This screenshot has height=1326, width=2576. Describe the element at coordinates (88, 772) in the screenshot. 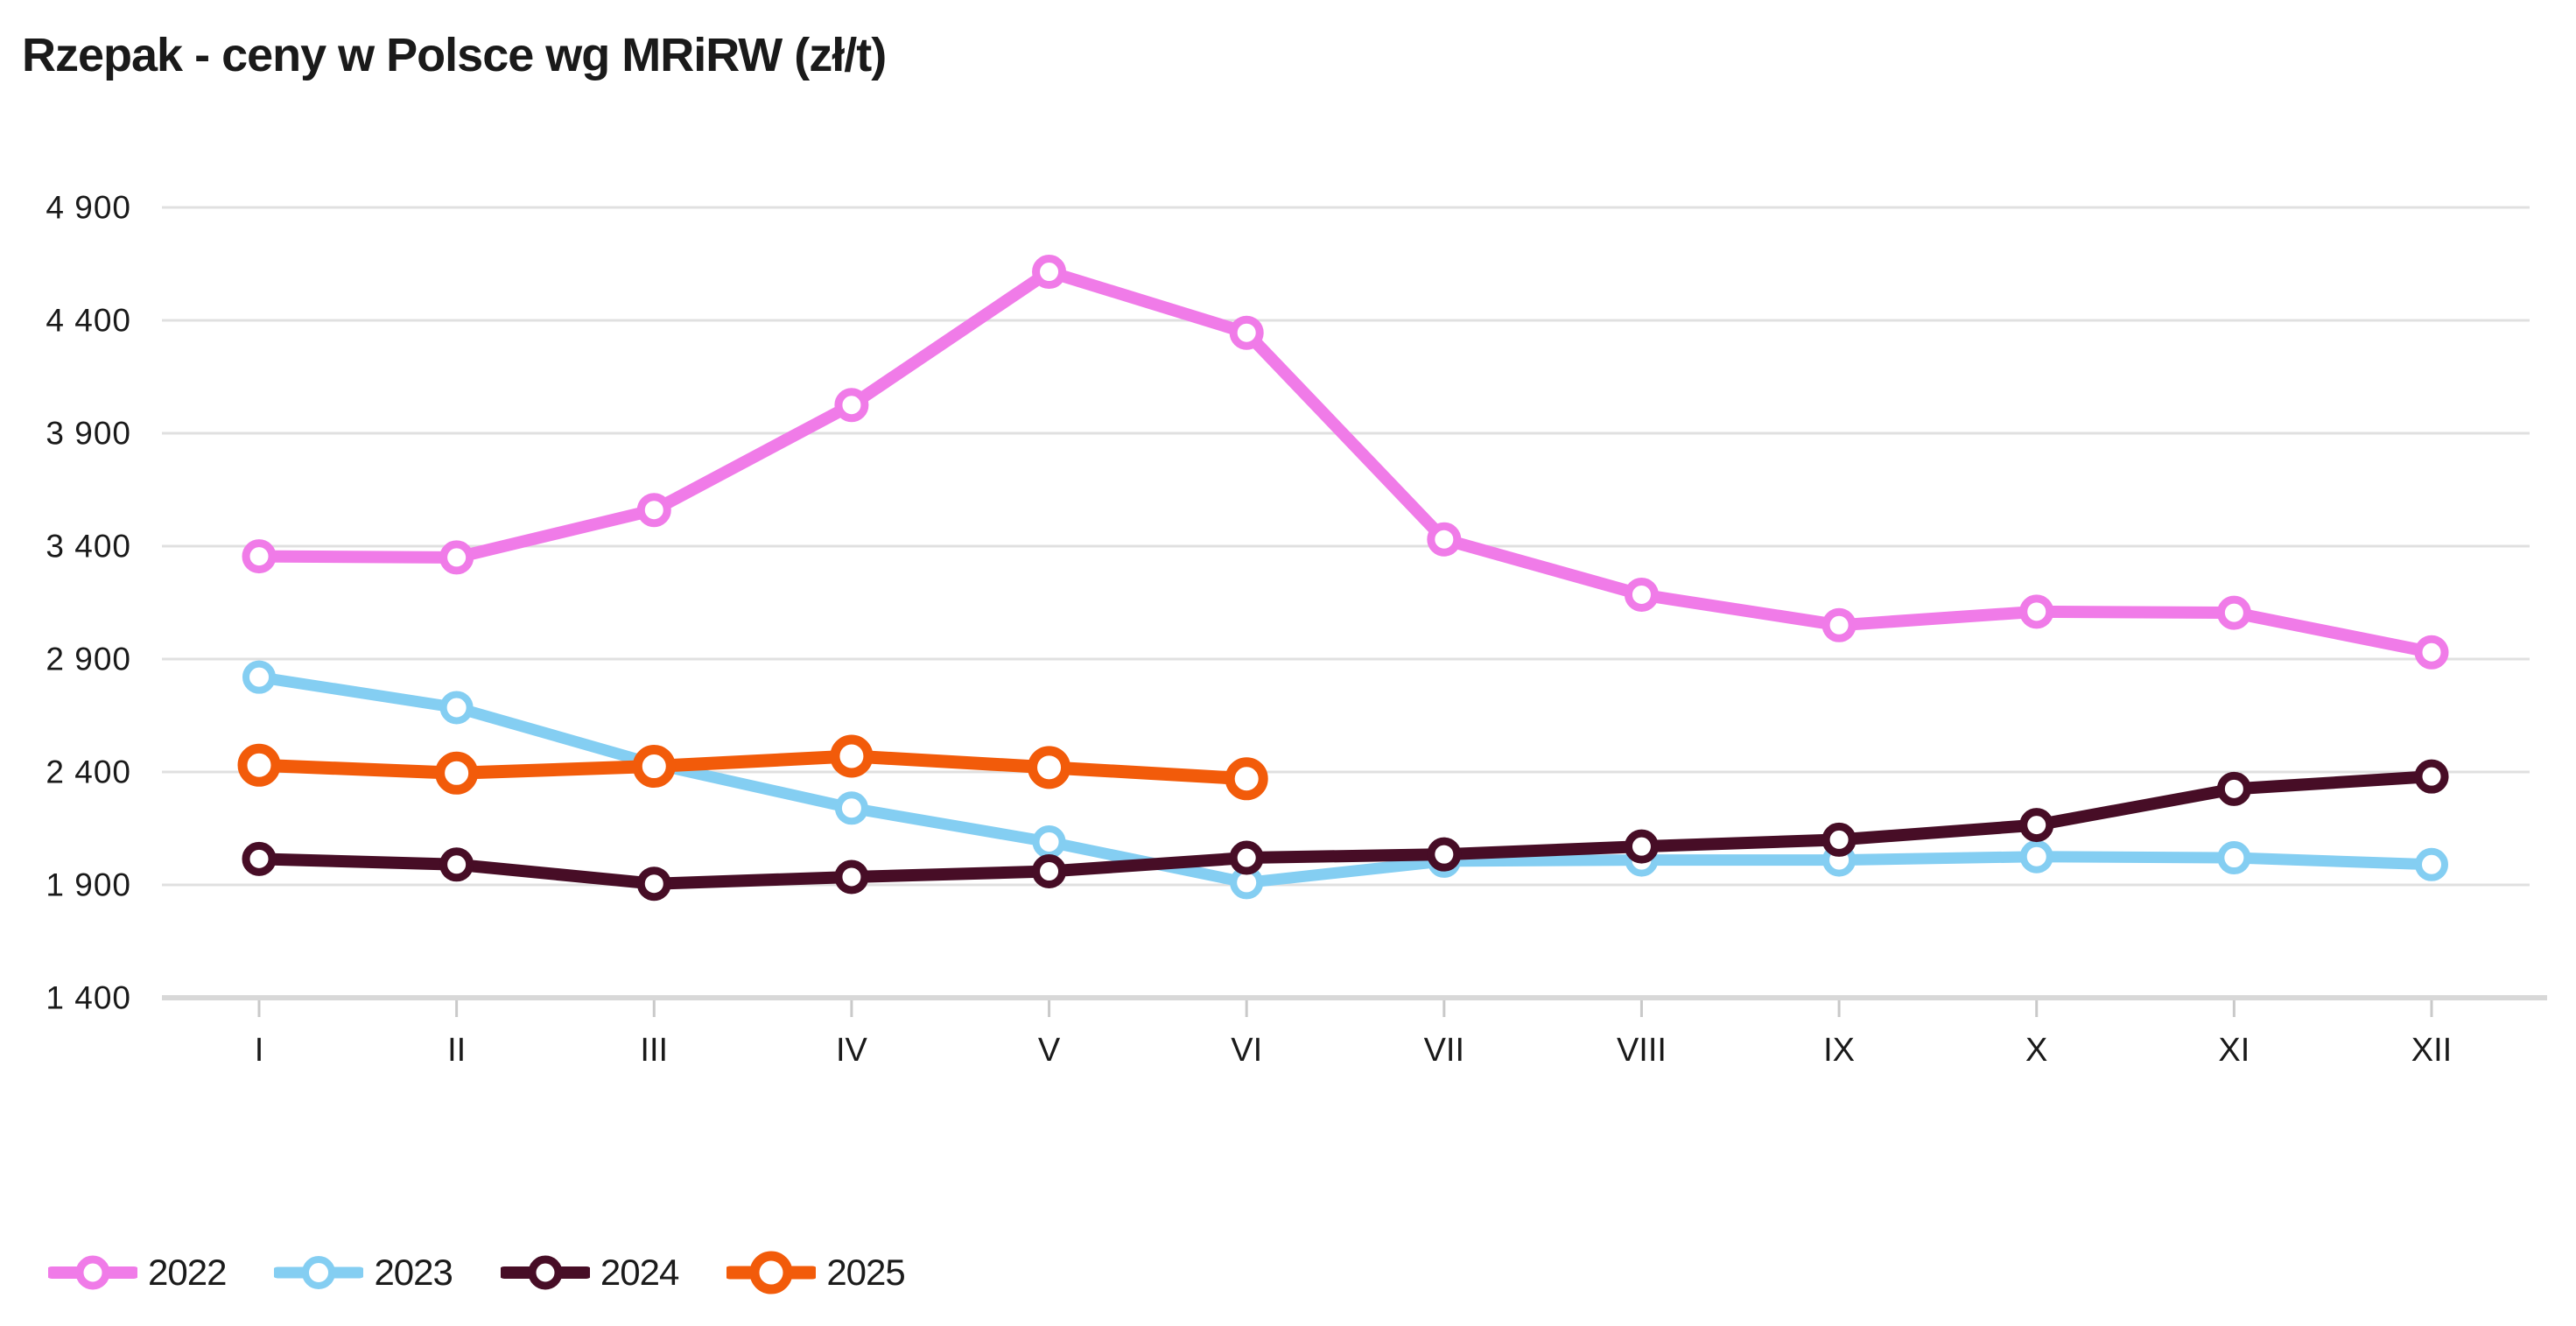

I see `y-tick-label: 2 400` at that location.